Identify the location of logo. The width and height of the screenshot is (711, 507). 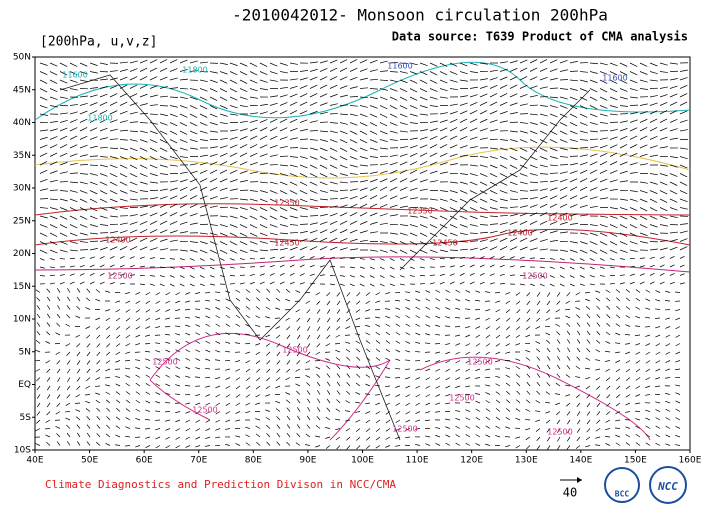
(622, 485).